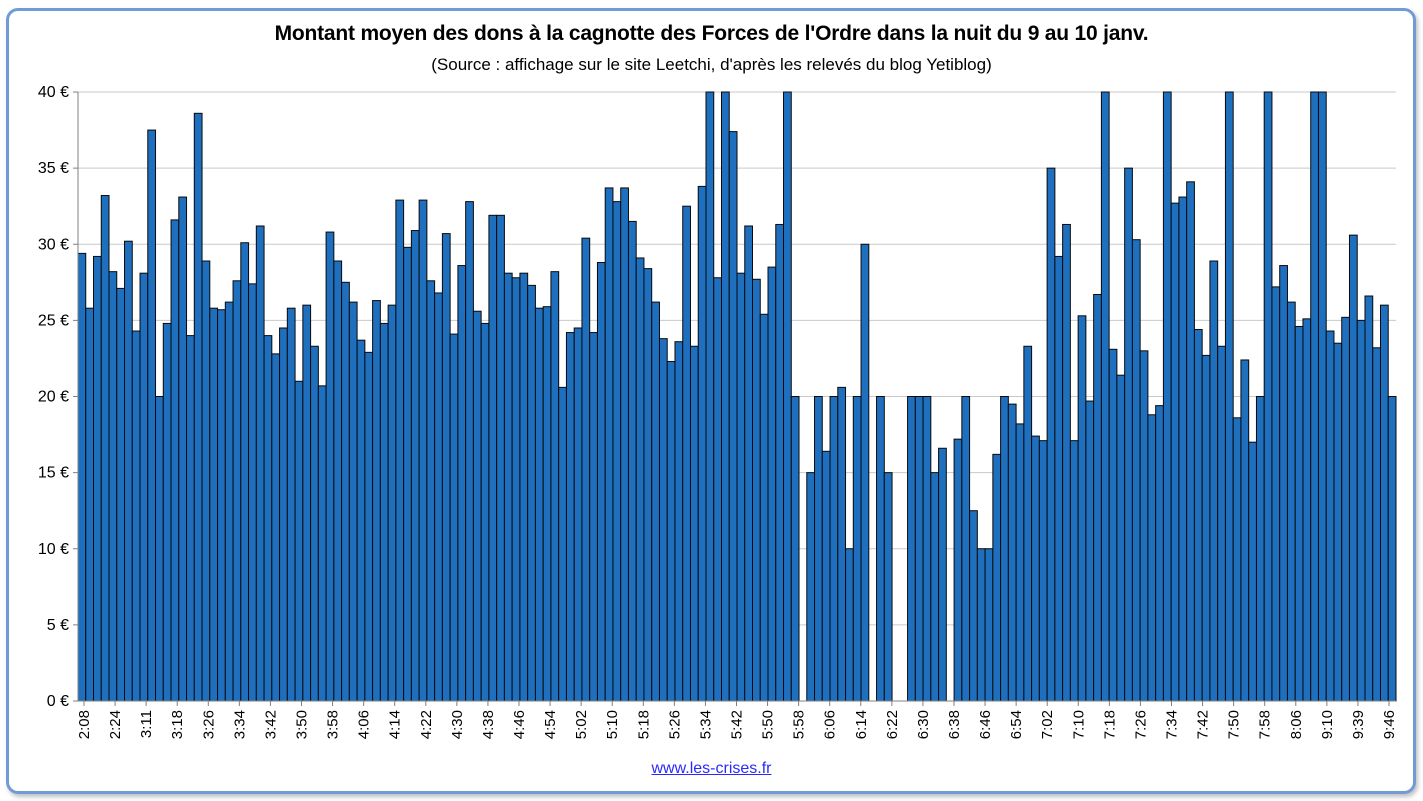  What do you see at coordinates (53, 168) in the screenshot?
I see `y-tick-label: 35 €` at bounding box center [53, 168].